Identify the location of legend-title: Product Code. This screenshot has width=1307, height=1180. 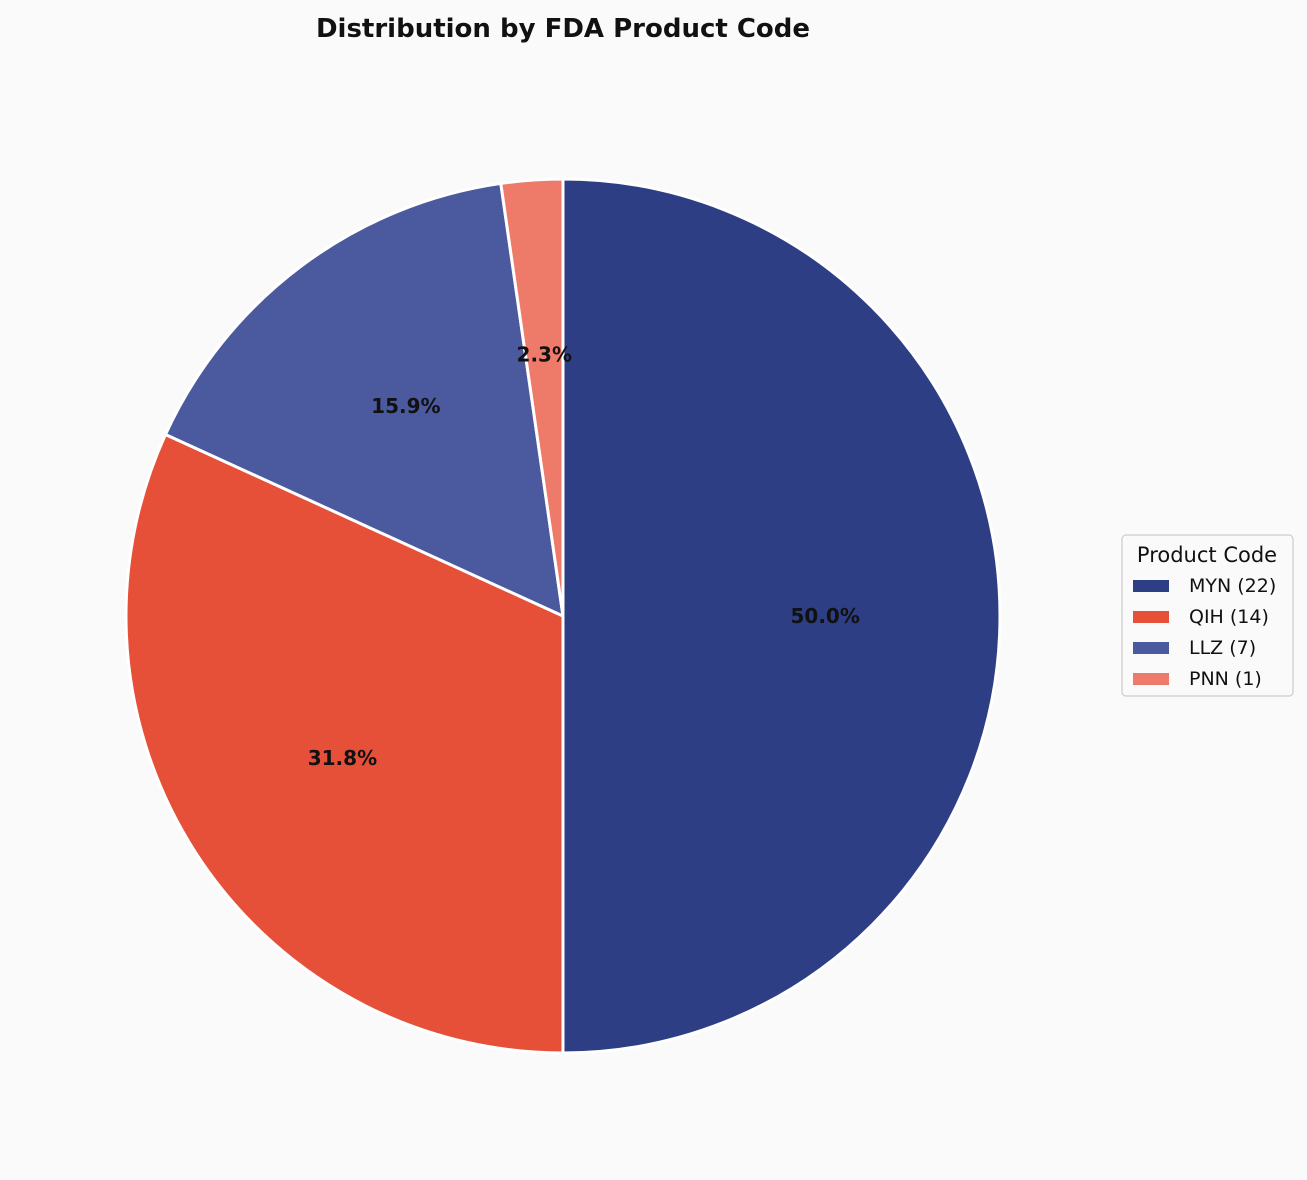
(1207, 555).